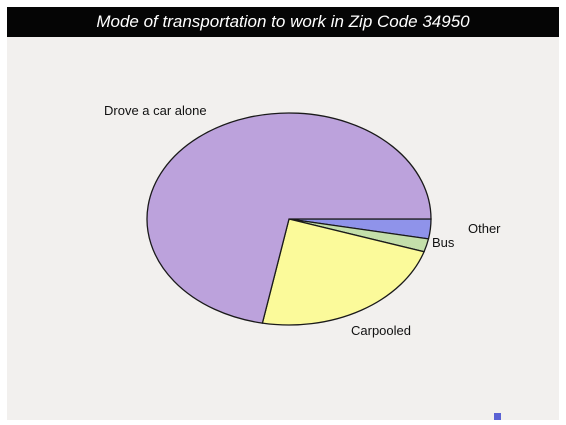 Image resolution: width=566 pixels, height=425 pixels. Describe the element at coordinates (484, 228) in the screenshot. I see `slice-label-other: Other` at that location.